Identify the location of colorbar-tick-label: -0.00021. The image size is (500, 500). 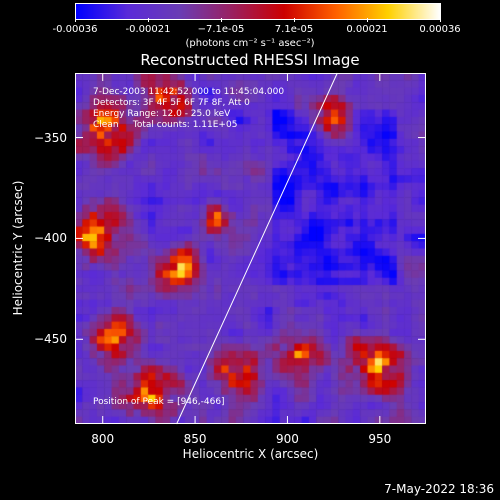
(148, 29).